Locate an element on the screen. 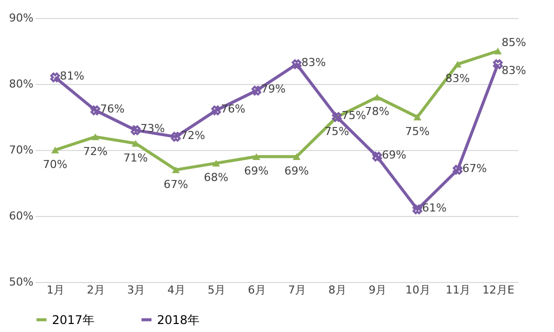 Image resolution: width=554 pixels, height=332 pixels. data-label: 81% is located at coordinates (72, 75).